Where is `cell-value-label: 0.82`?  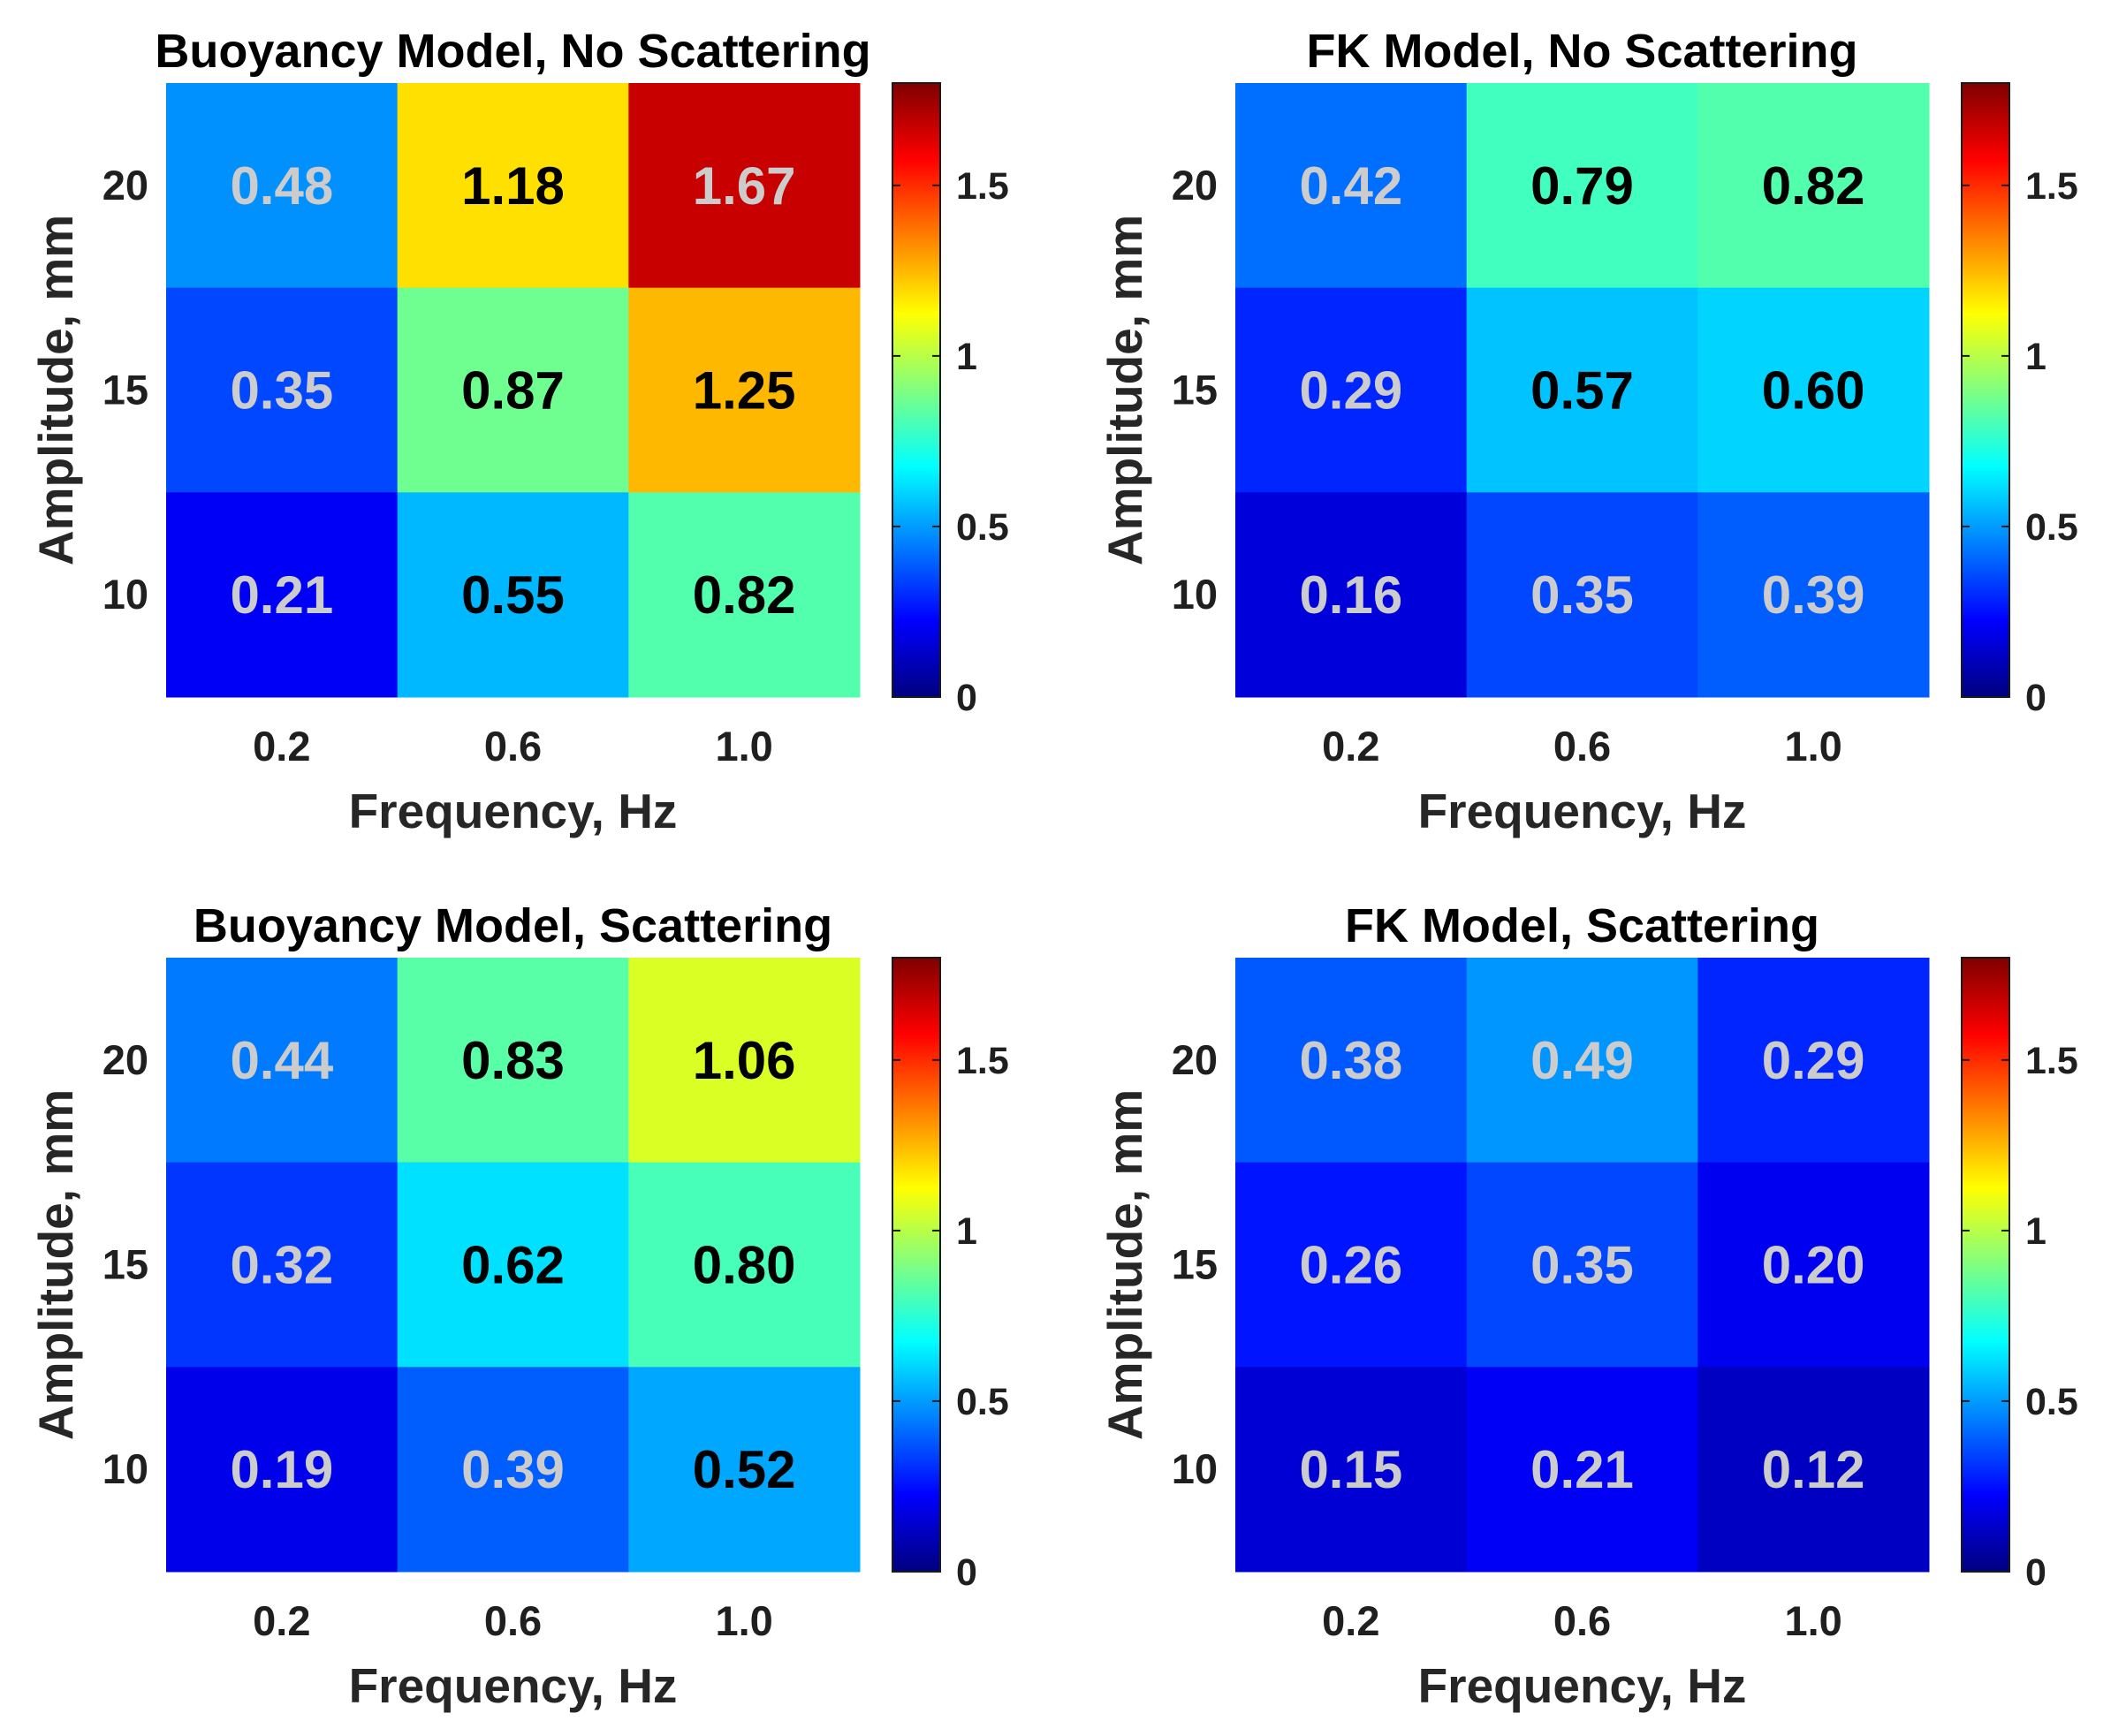 cell-value-label: 0.82 is located at coordinates (744, 595).